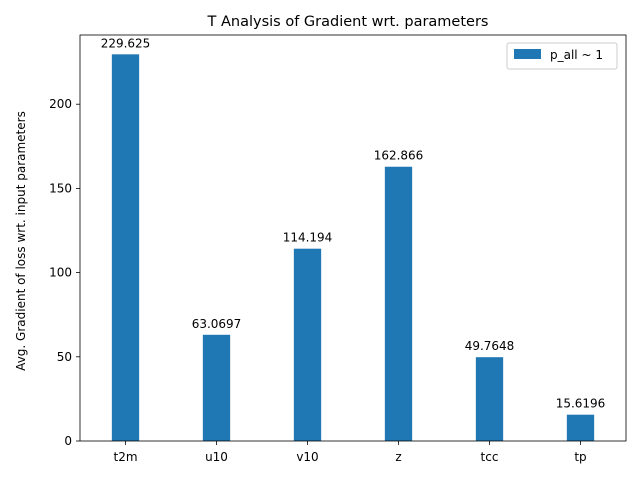  Describe the element at coordinates (489, 399) in the screenshot. I see `bar-tcc` at that location.